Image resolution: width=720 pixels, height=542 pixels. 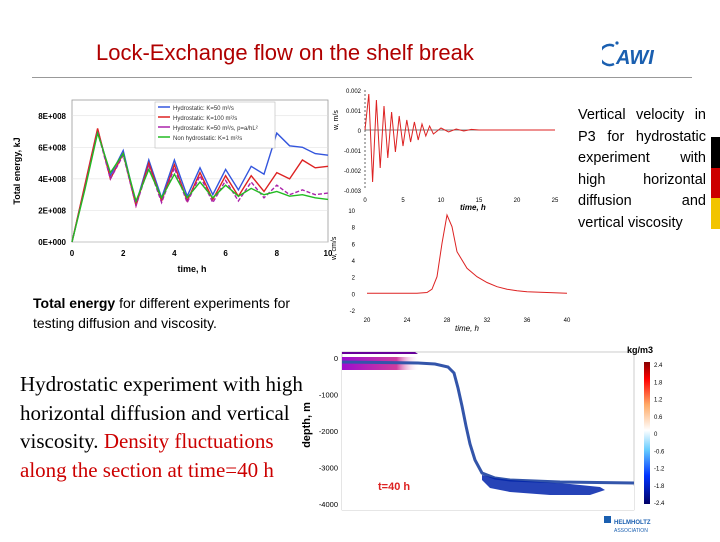 I want to click on energy-legend-entry: Hydrostatic: K=100 m²/s, so click(x=205, y=119).